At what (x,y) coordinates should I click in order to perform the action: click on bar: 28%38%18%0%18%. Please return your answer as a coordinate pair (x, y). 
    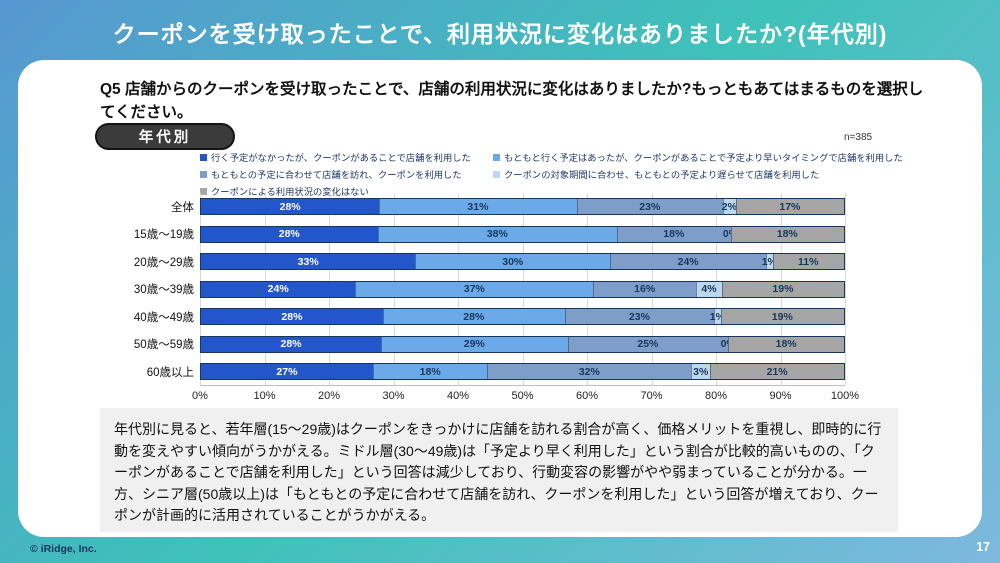
    Looking at the image, I should click on (522, 234).